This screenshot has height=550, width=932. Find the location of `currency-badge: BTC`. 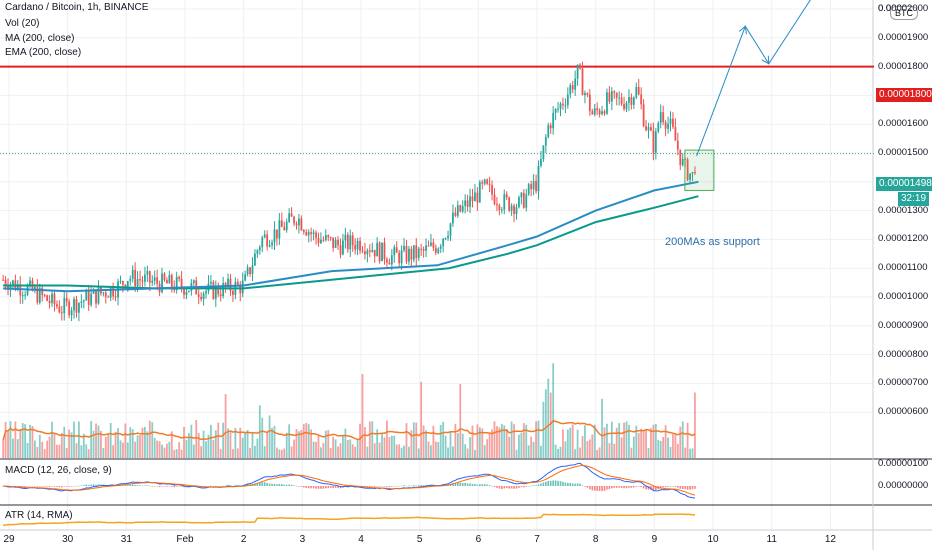

currency-badge: BTC is located at coordinates (904, 13).